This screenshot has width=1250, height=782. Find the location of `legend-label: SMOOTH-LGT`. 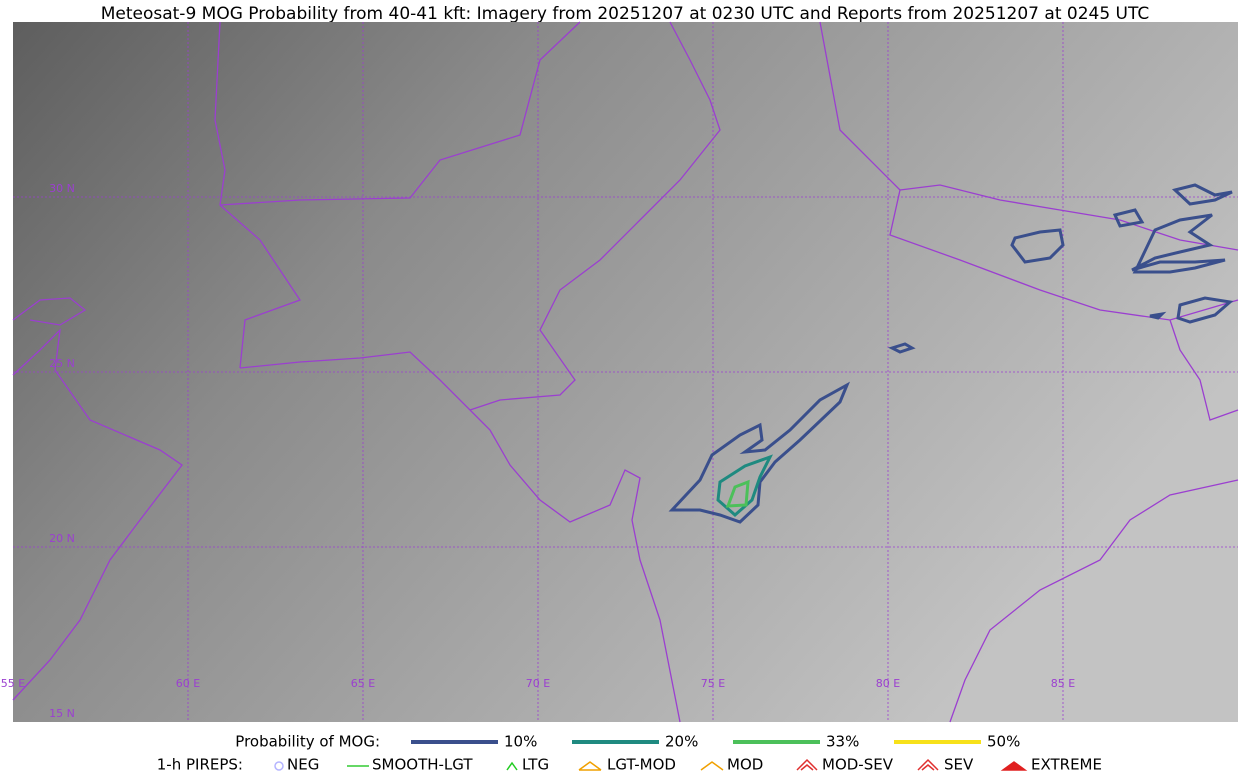

legend-label: SMOOTH-LGT is located at coordinates (422, 765).